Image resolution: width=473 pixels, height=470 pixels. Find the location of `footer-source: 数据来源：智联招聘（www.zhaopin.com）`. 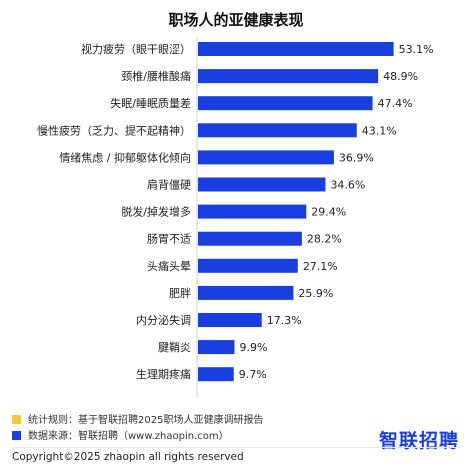

footer-source: 数据来源：智联招聘（www.zhaopin.com） is located at coordinates (120, 434).